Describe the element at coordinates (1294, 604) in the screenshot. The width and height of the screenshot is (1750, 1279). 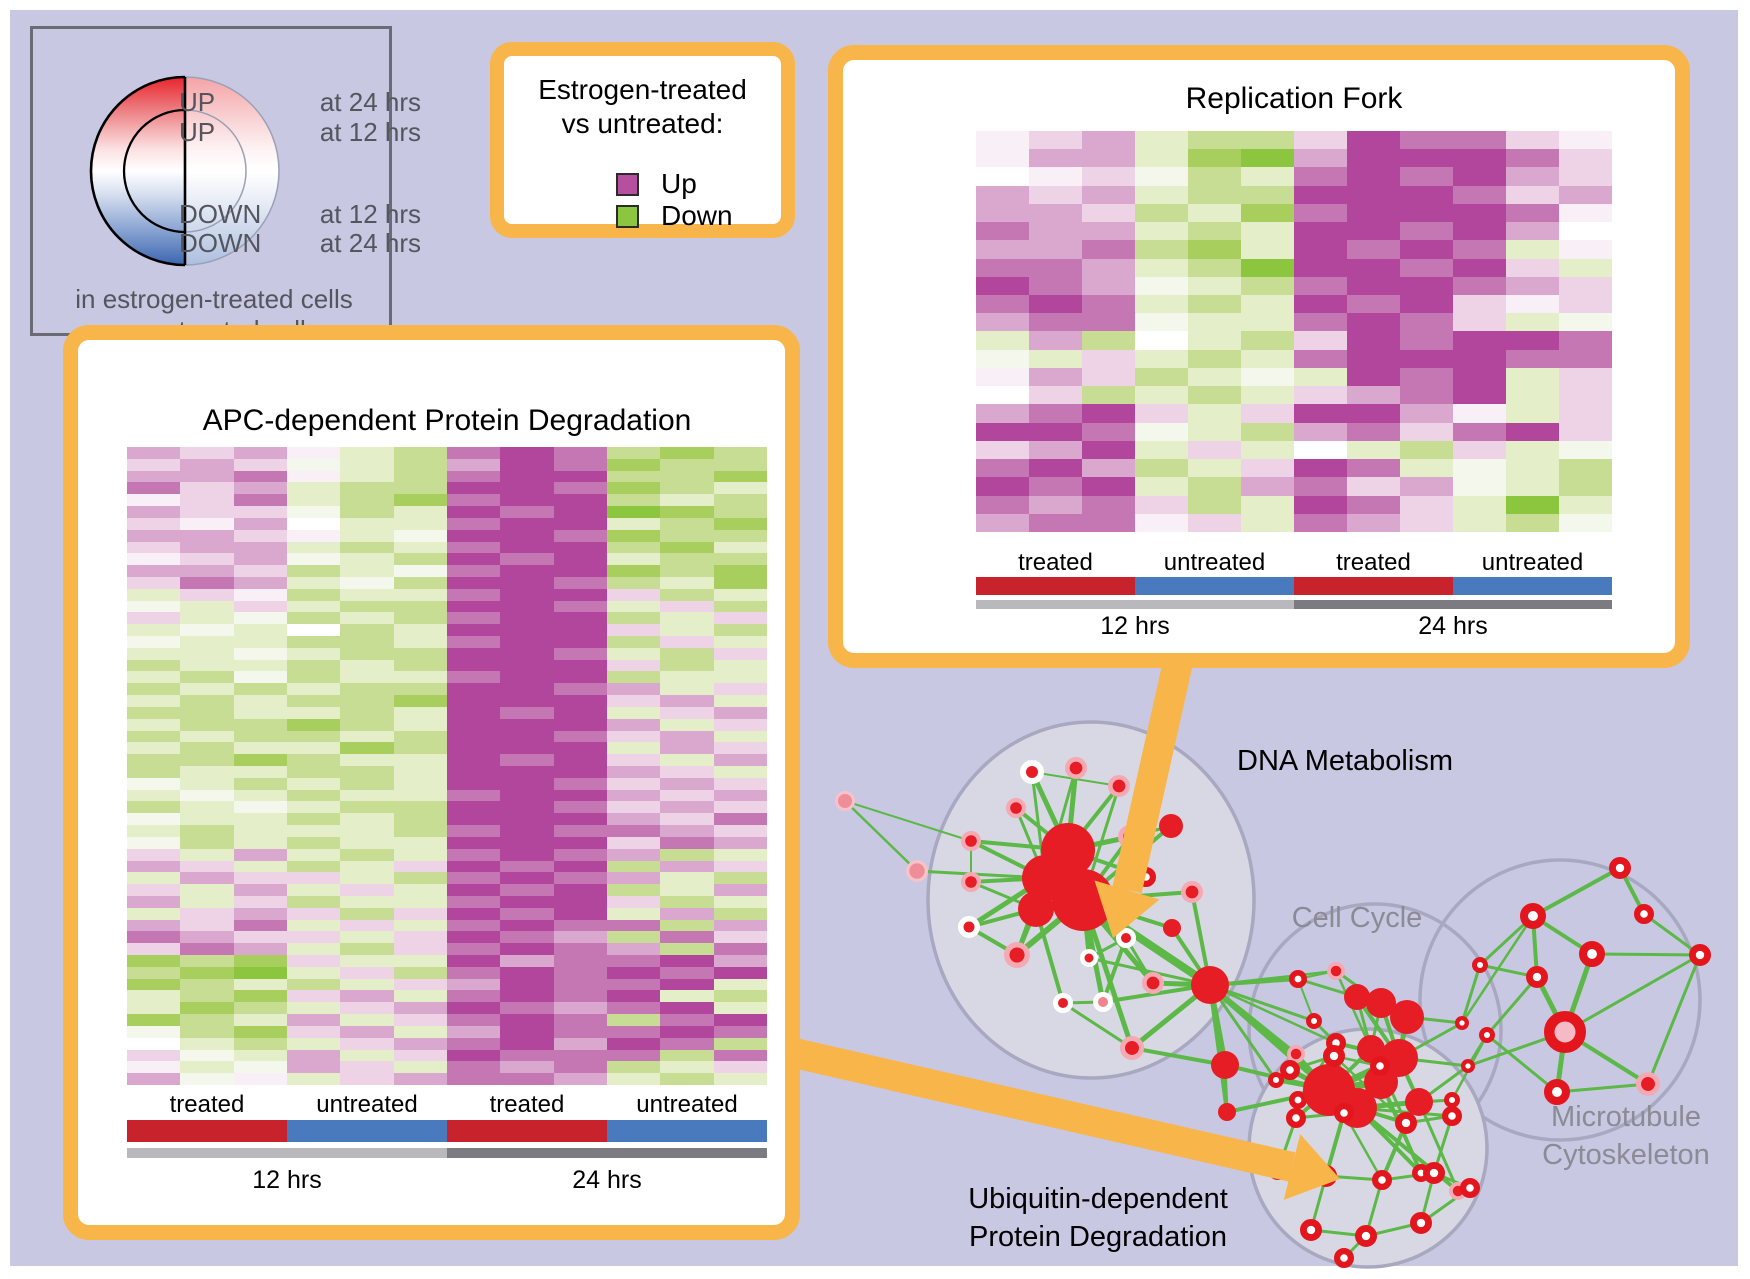
I see `time-bar` at that location.